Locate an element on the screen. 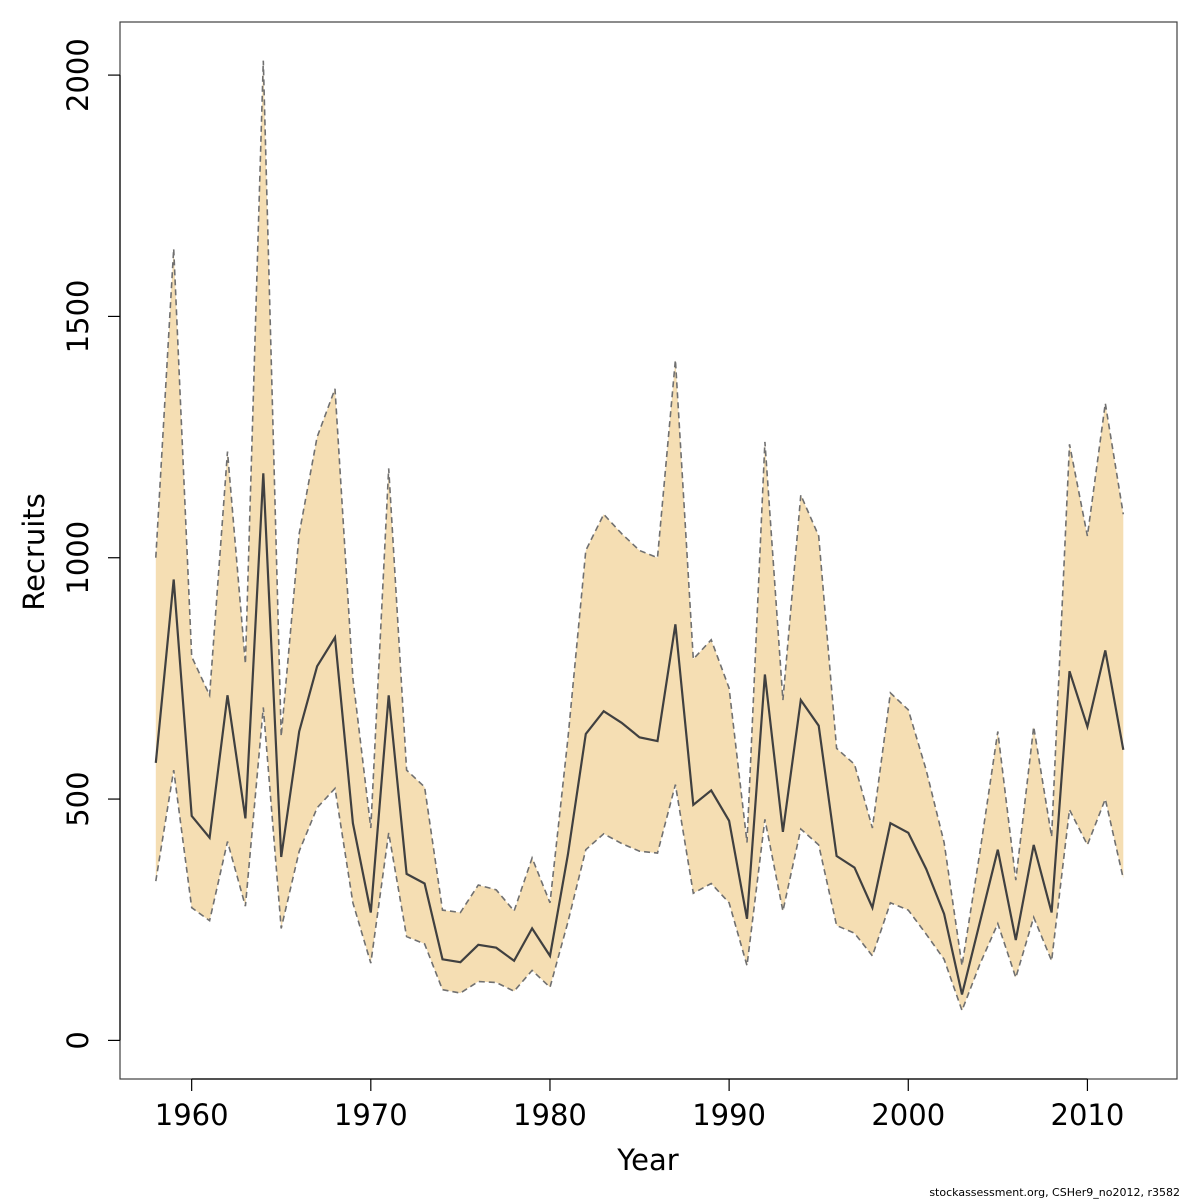 This screenshot has width=1200, height=1200. y-tick-label: 2000 is located at coordinates (78, 75).